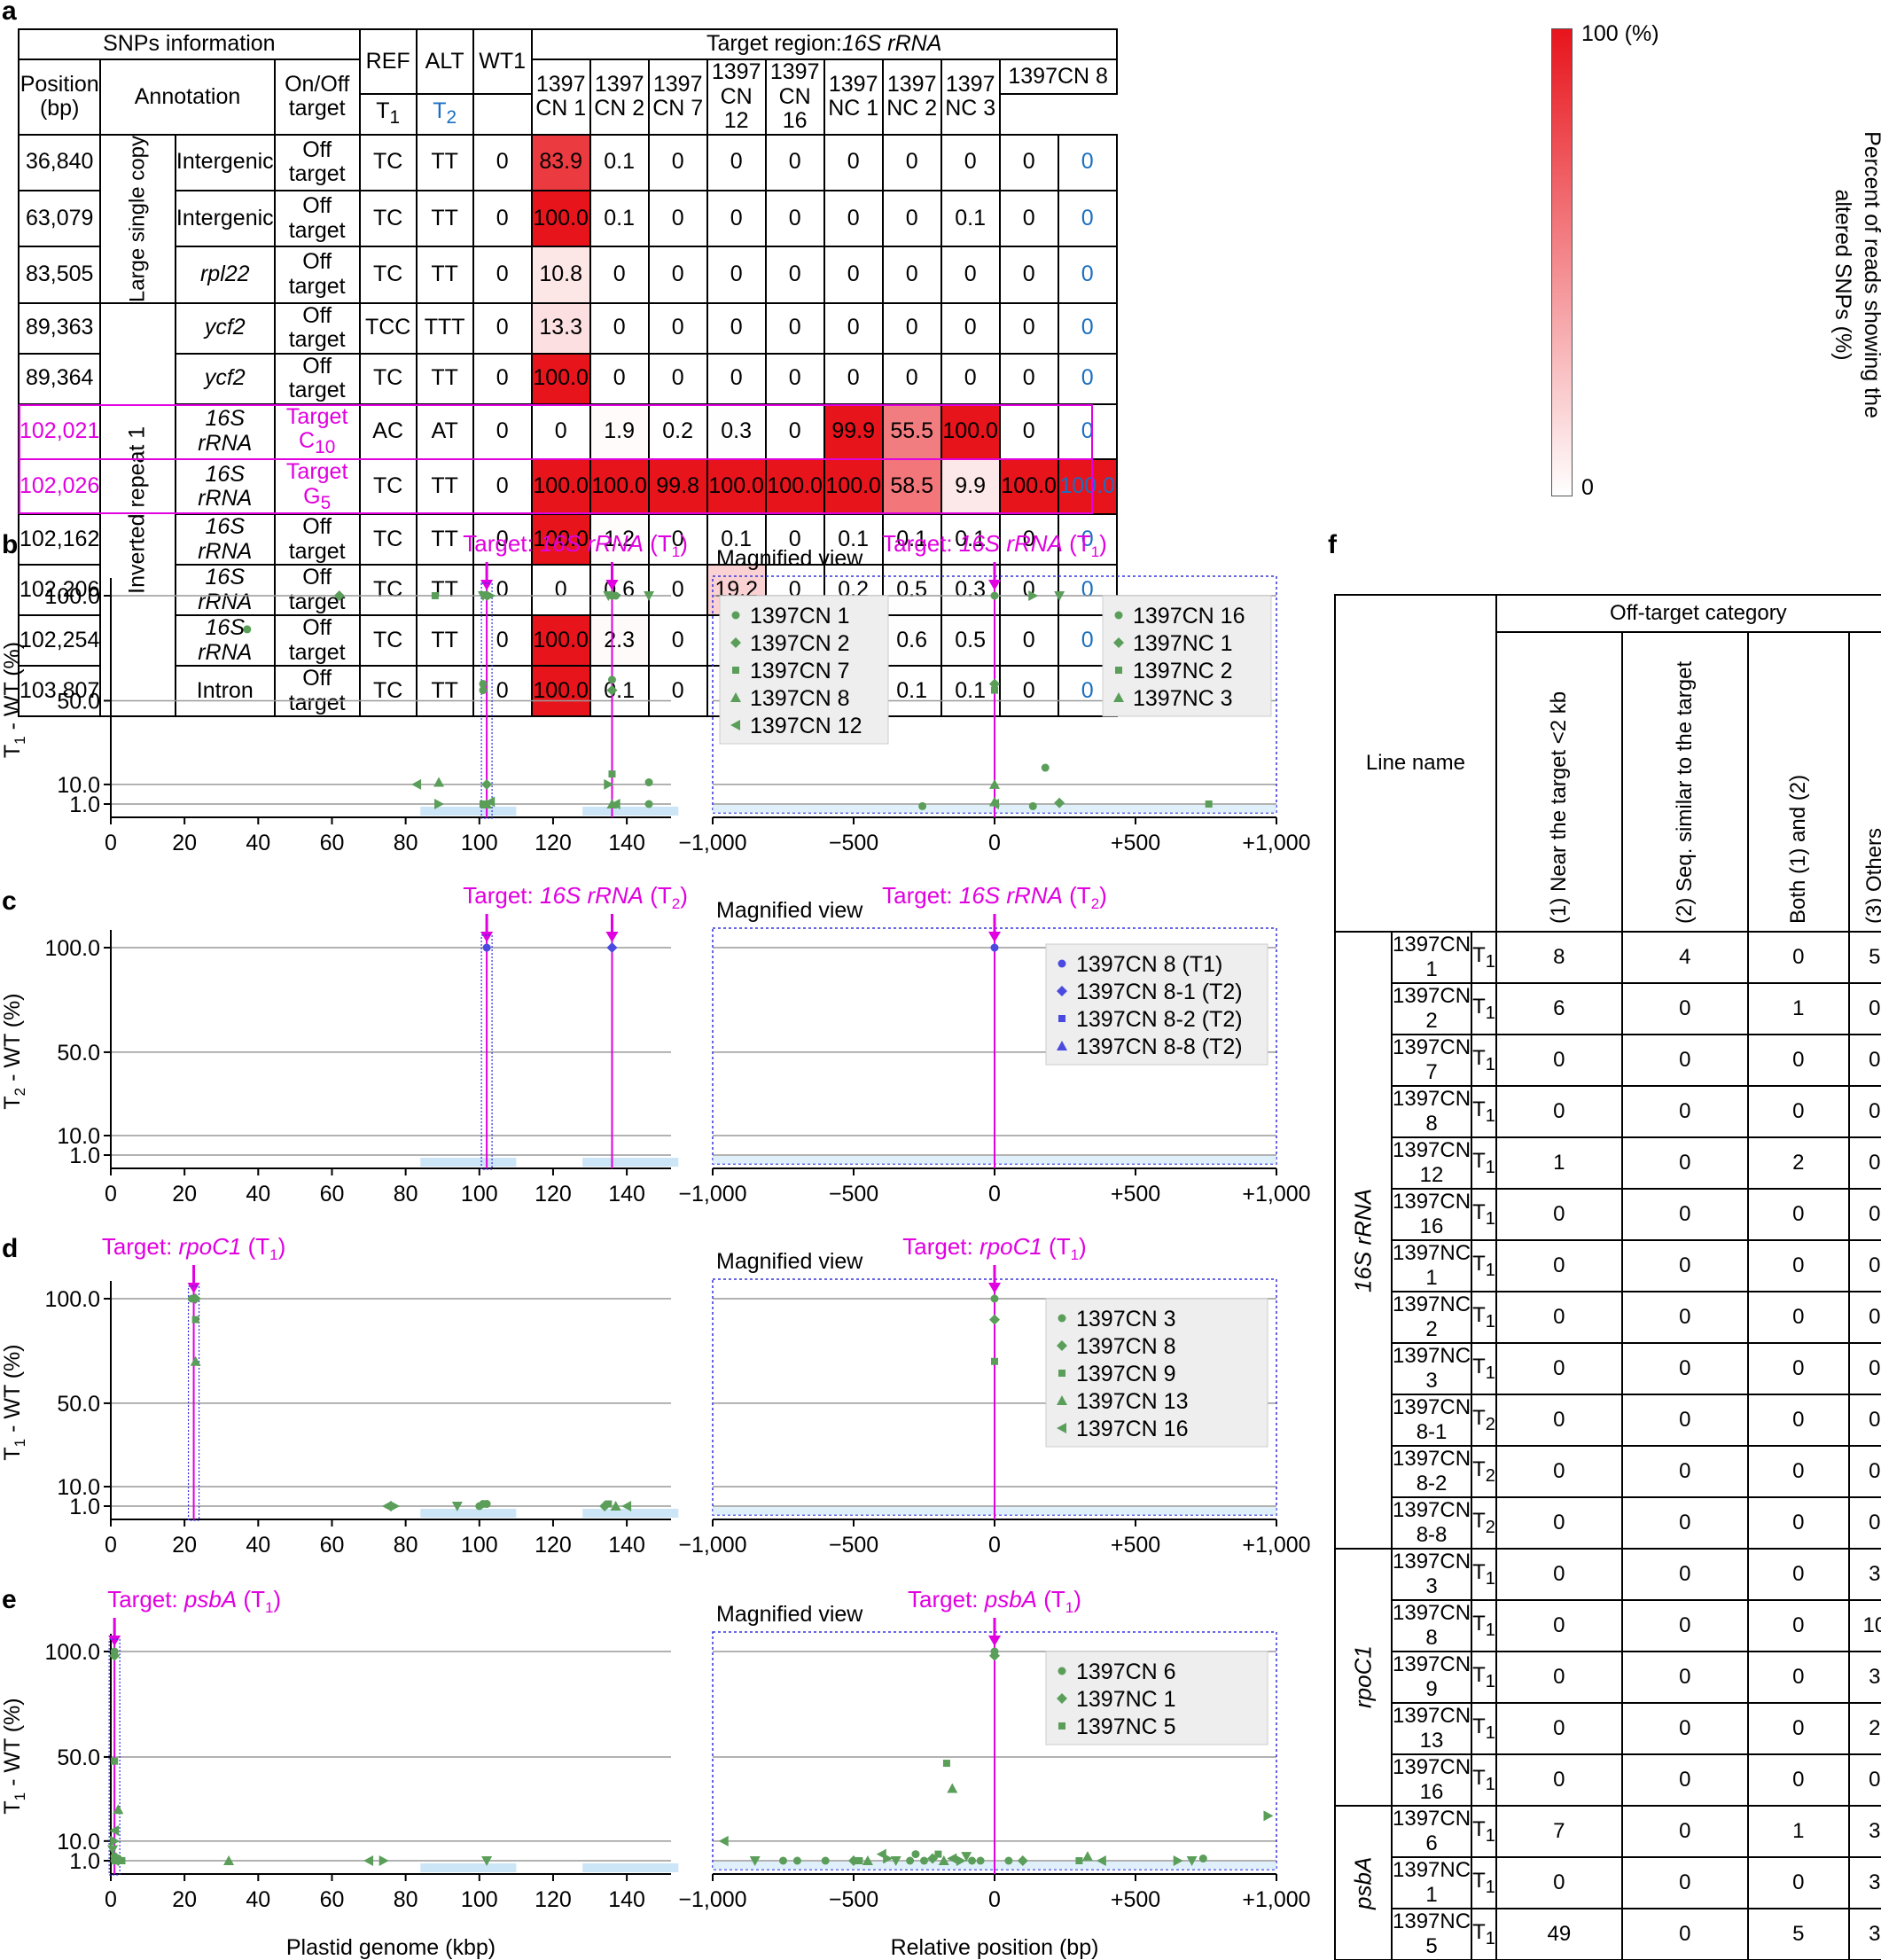 The height and width of the screenshot is (1960, 1881). I want to click on cell-value: 2.3, so click(620, 641).